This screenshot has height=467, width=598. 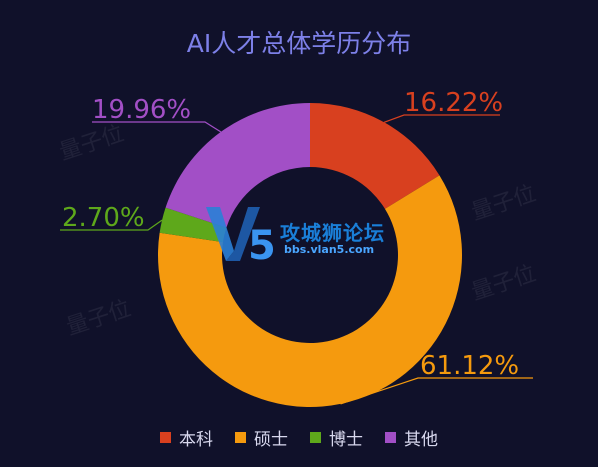 What do you see at coordinates (332, 233) in the screenshot?
I see `logo-text: 攻城狮论坛` at bounding box center [332, 233].